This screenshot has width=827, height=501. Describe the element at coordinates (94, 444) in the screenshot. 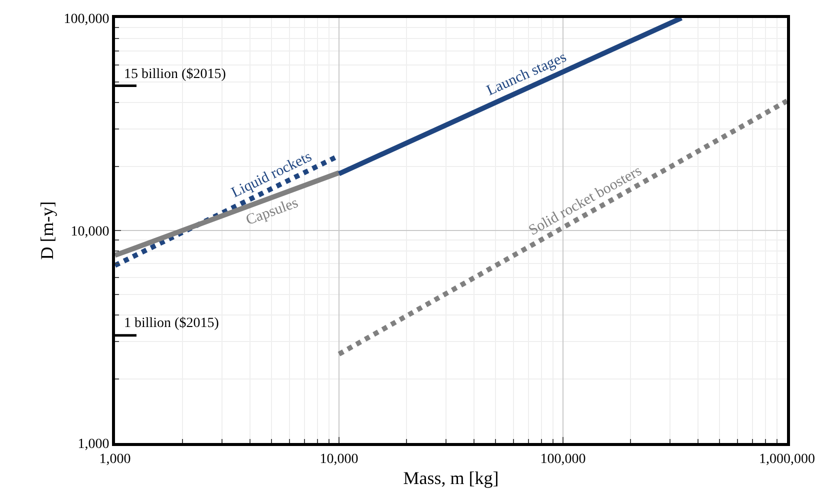

I see `y-tick-label: 1,000` at that location.